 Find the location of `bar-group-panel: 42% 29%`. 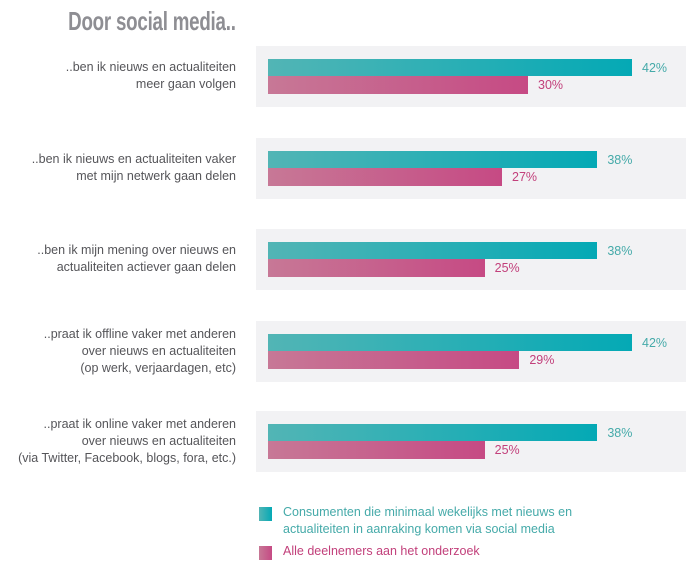

bar-group-panel: 42% 29% is located at coordinates (471, 351).